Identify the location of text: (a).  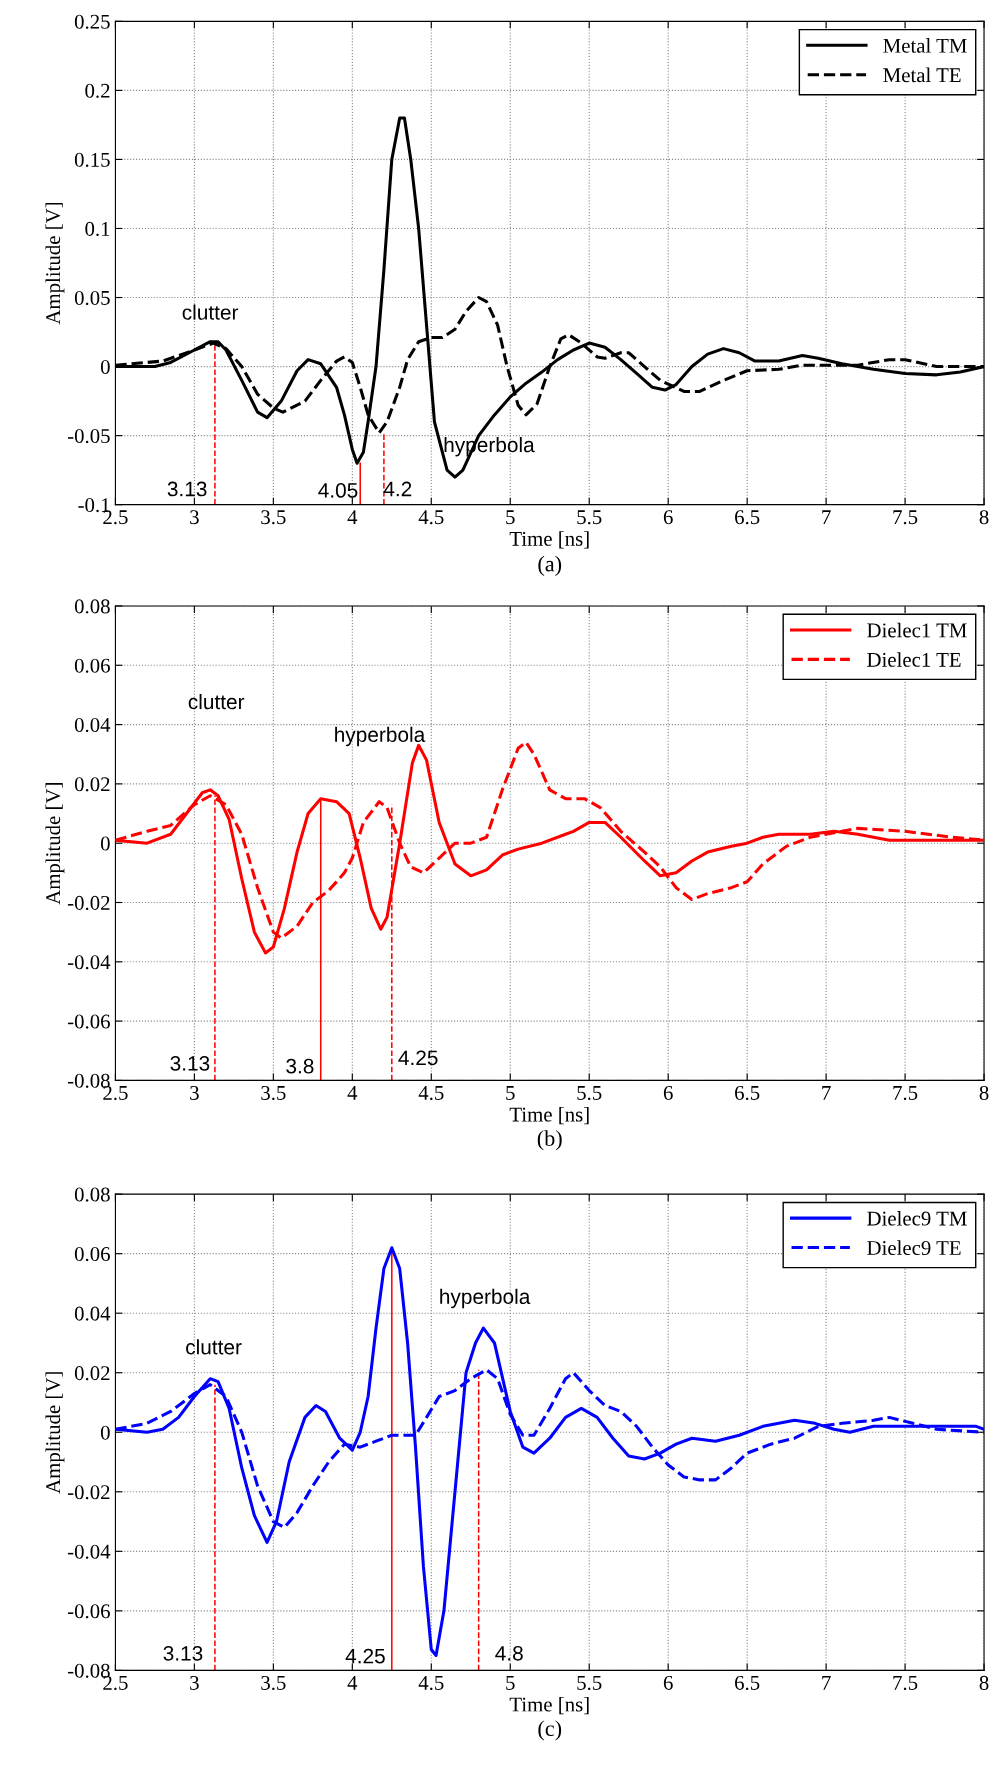
(550, 565).